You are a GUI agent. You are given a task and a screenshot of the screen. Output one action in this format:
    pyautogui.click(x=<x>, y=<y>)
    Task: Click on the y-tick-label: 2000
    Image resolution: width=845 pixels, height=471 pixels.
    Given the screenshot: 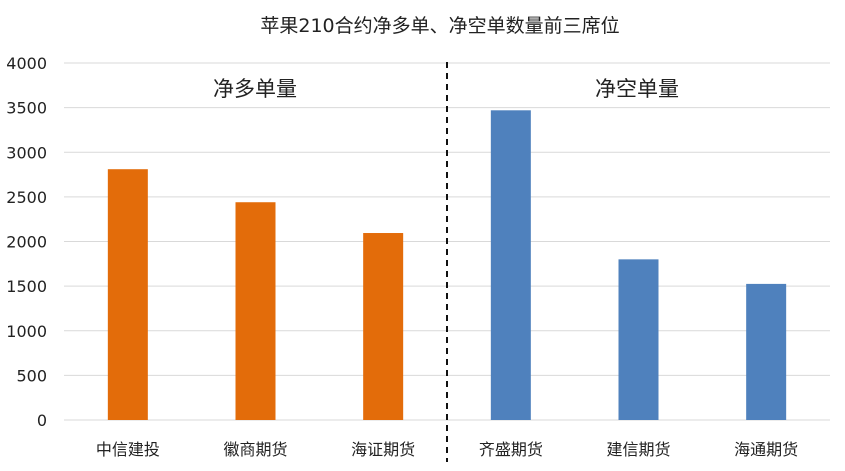 What is the action you would take?
    pyautogui.click(x=26, y=242)
    